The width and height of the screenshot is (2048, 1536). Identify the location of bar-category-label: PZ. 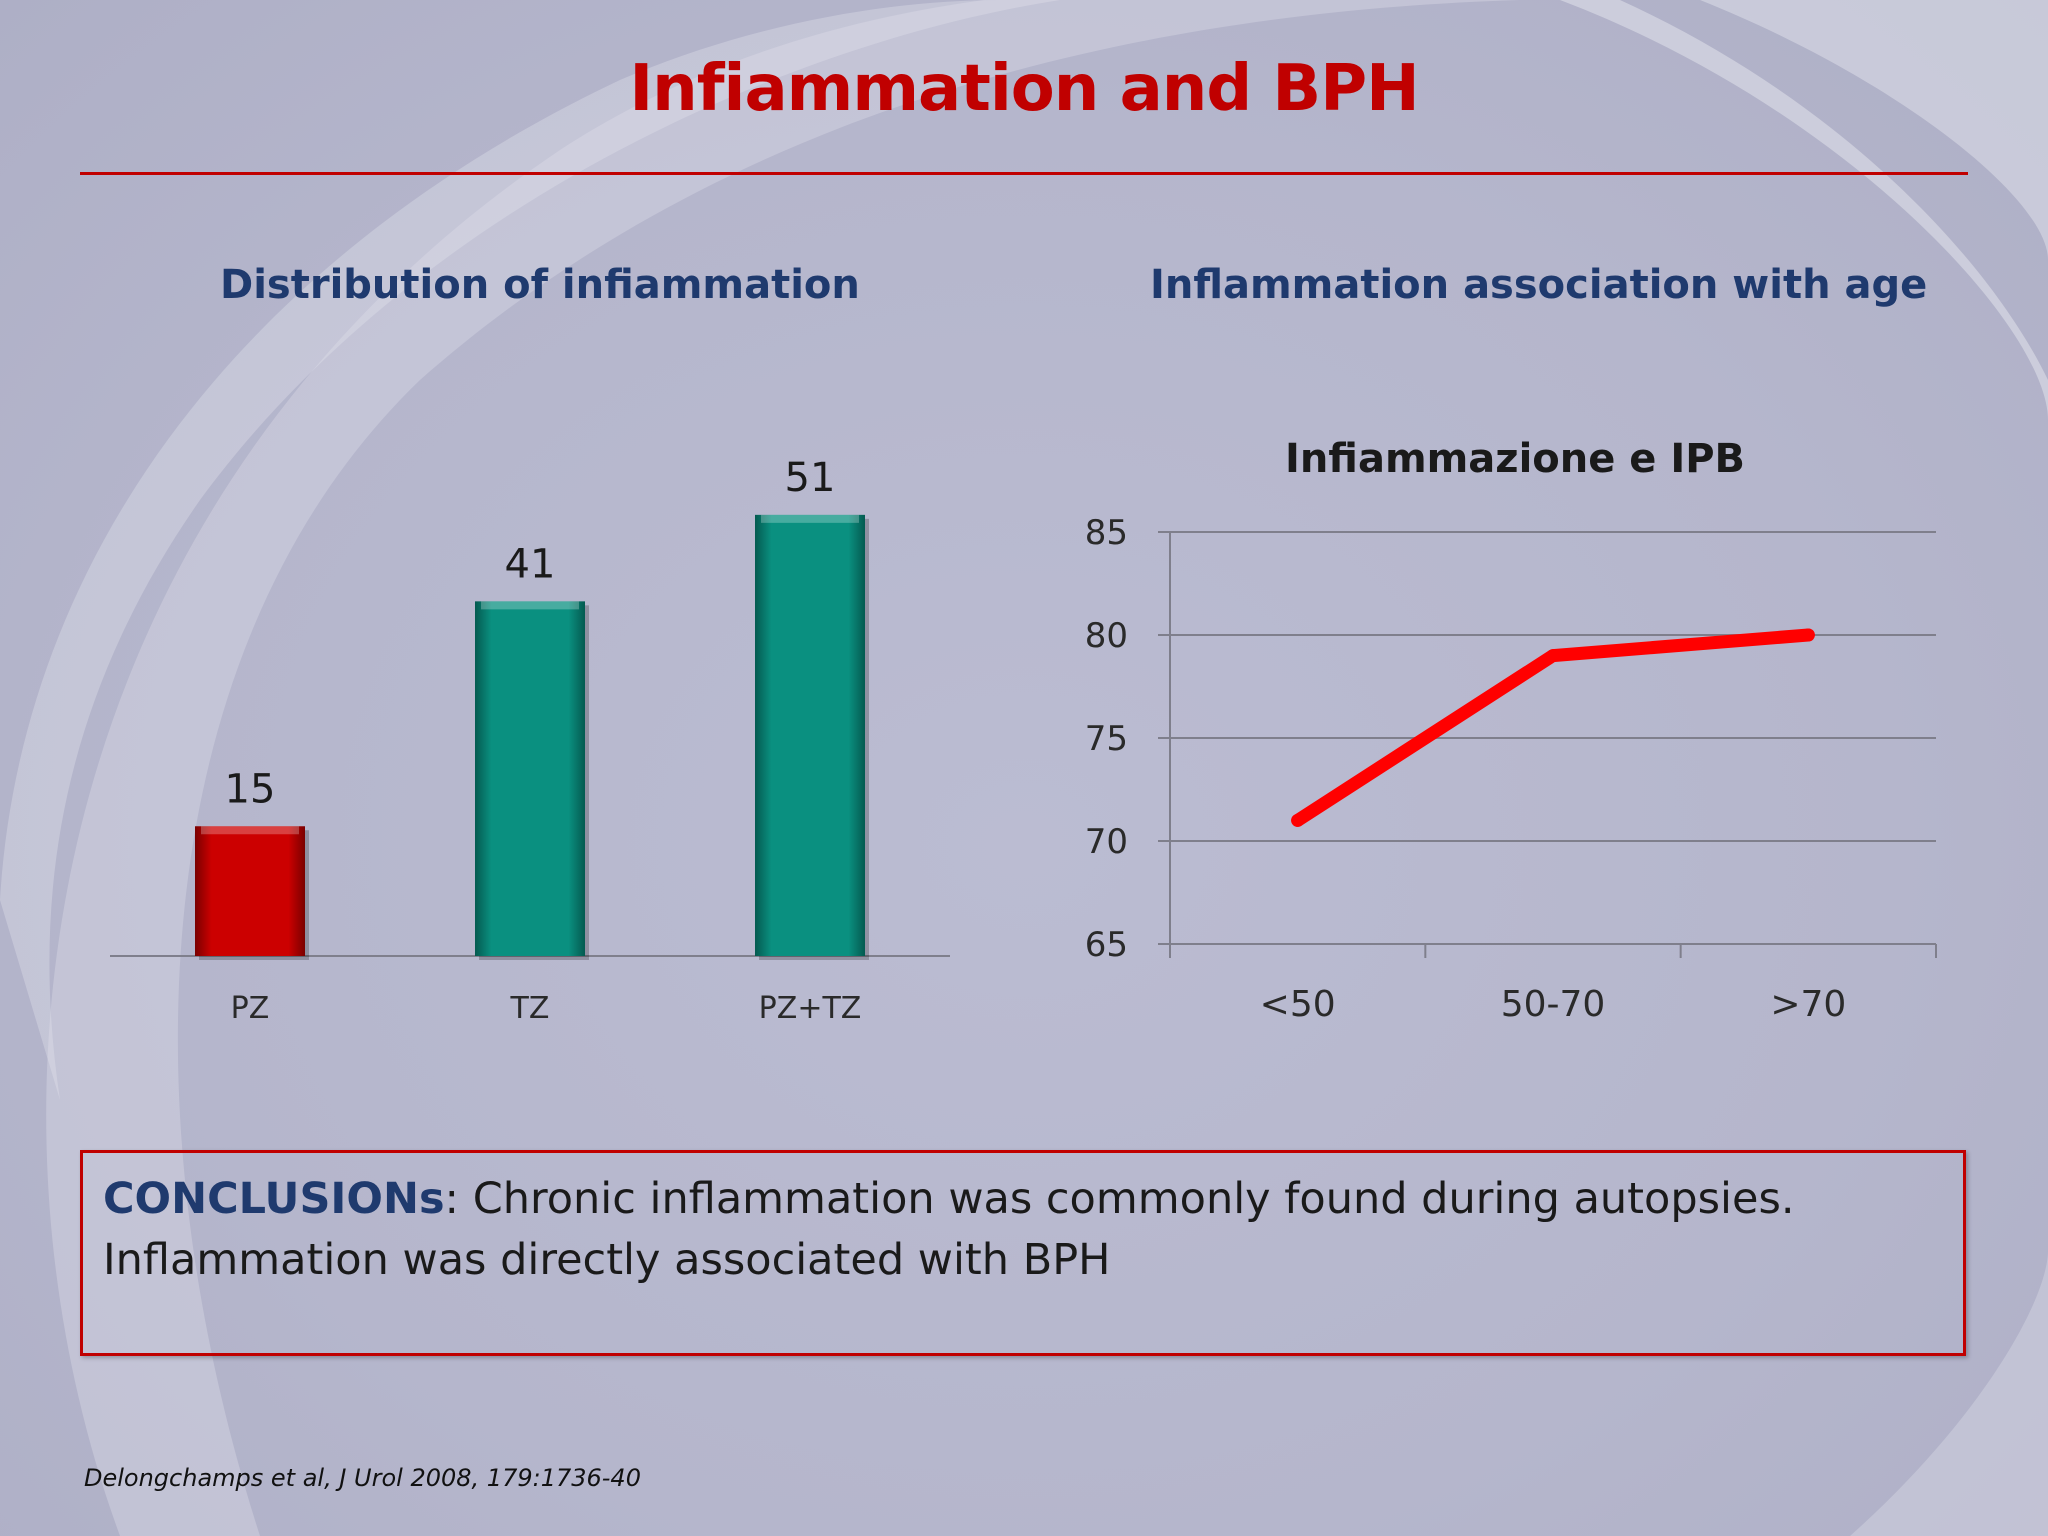
(250, 1008).